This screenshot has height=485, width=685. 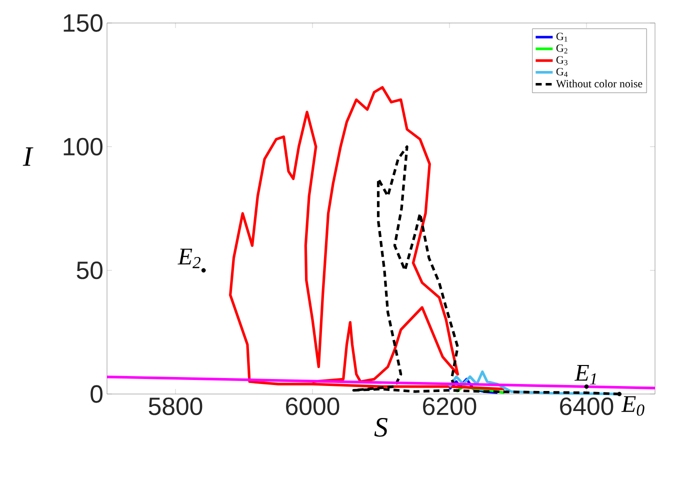 What do you see at coordinates (562, 37) in the screenshot?
I see `legend-label: G$_{1}$` at bounding box center [562, 37].